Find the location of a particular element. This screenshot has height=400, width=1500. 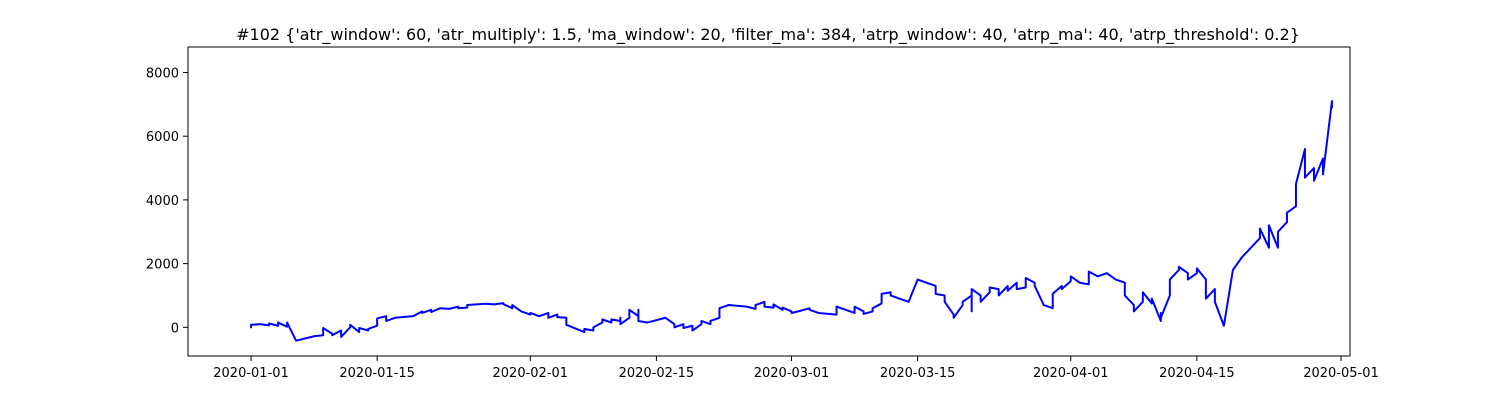

x-tick-label: 2020-02-01 is located at coordinates (531, 373).